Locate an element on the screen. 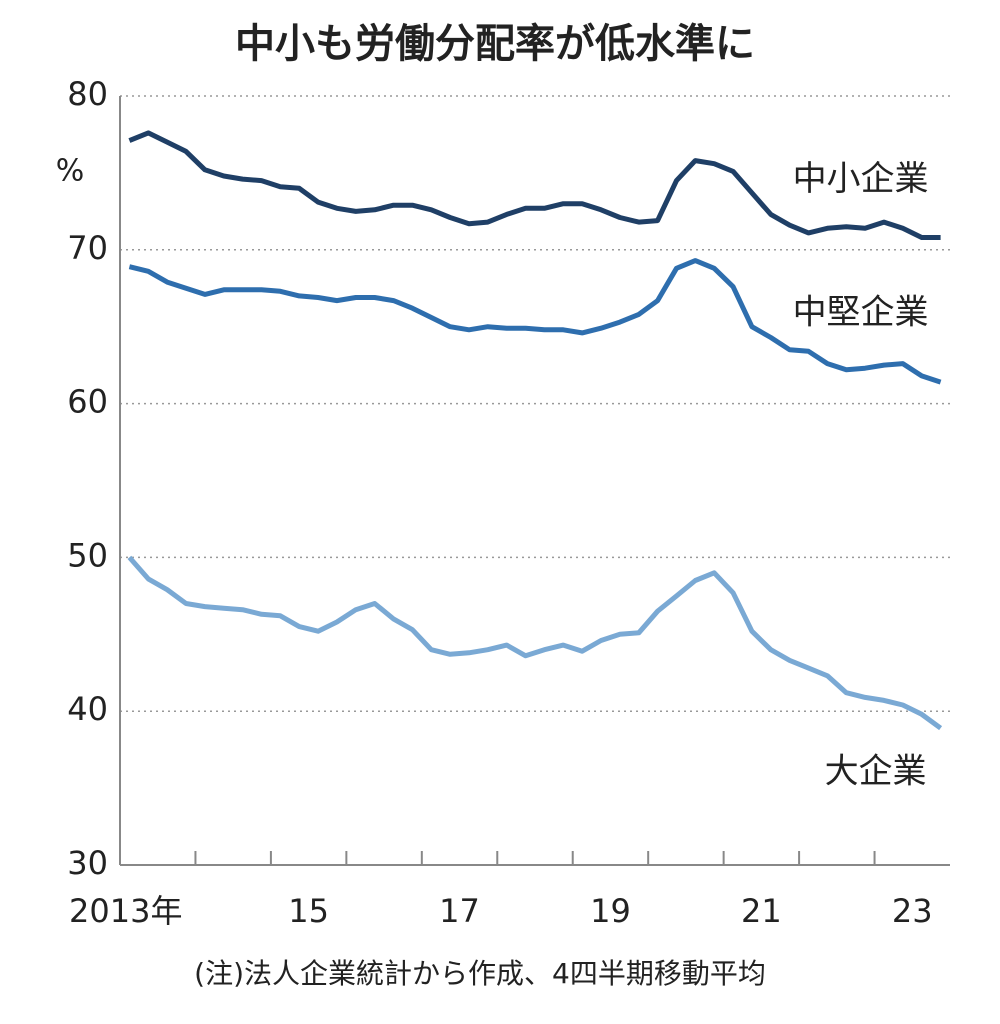 The image size is (1000, 1024). x-tick-label: 17 is located at coordinates (459, 911).